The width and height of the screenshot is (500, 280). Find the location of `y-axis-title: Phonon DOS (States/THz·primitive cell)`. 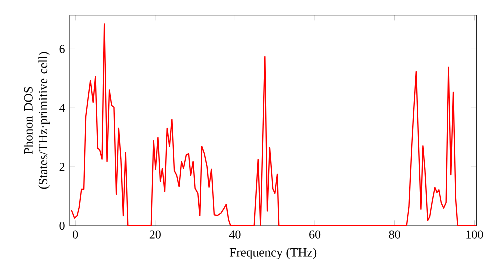

y-axis-title: Phonon DOS (States/THz·primitive cell) is located at coordinates (37, 121).